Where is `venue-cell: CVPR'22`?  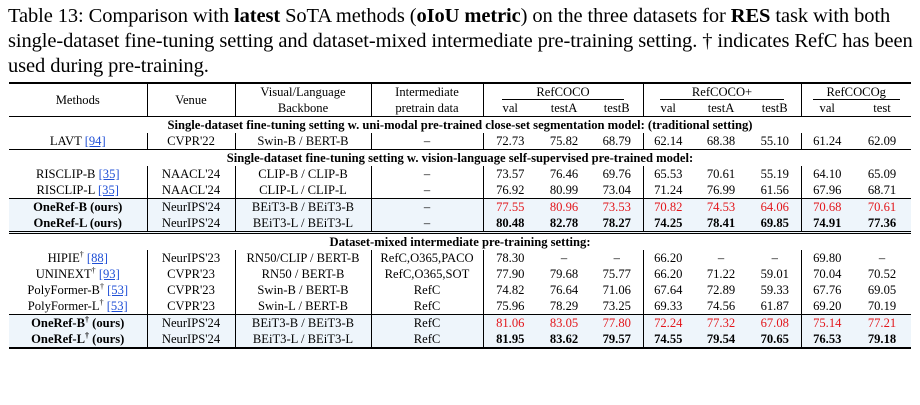
venue-cell: CVPR'22 is located at coordinates (191, 141).